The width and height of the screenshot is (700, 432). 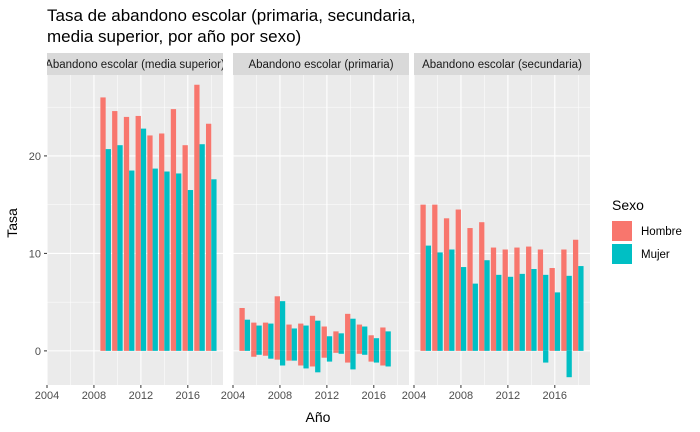 I want to click on strip-label: Abandono escolar (media superior), so click(x=135, y=65).